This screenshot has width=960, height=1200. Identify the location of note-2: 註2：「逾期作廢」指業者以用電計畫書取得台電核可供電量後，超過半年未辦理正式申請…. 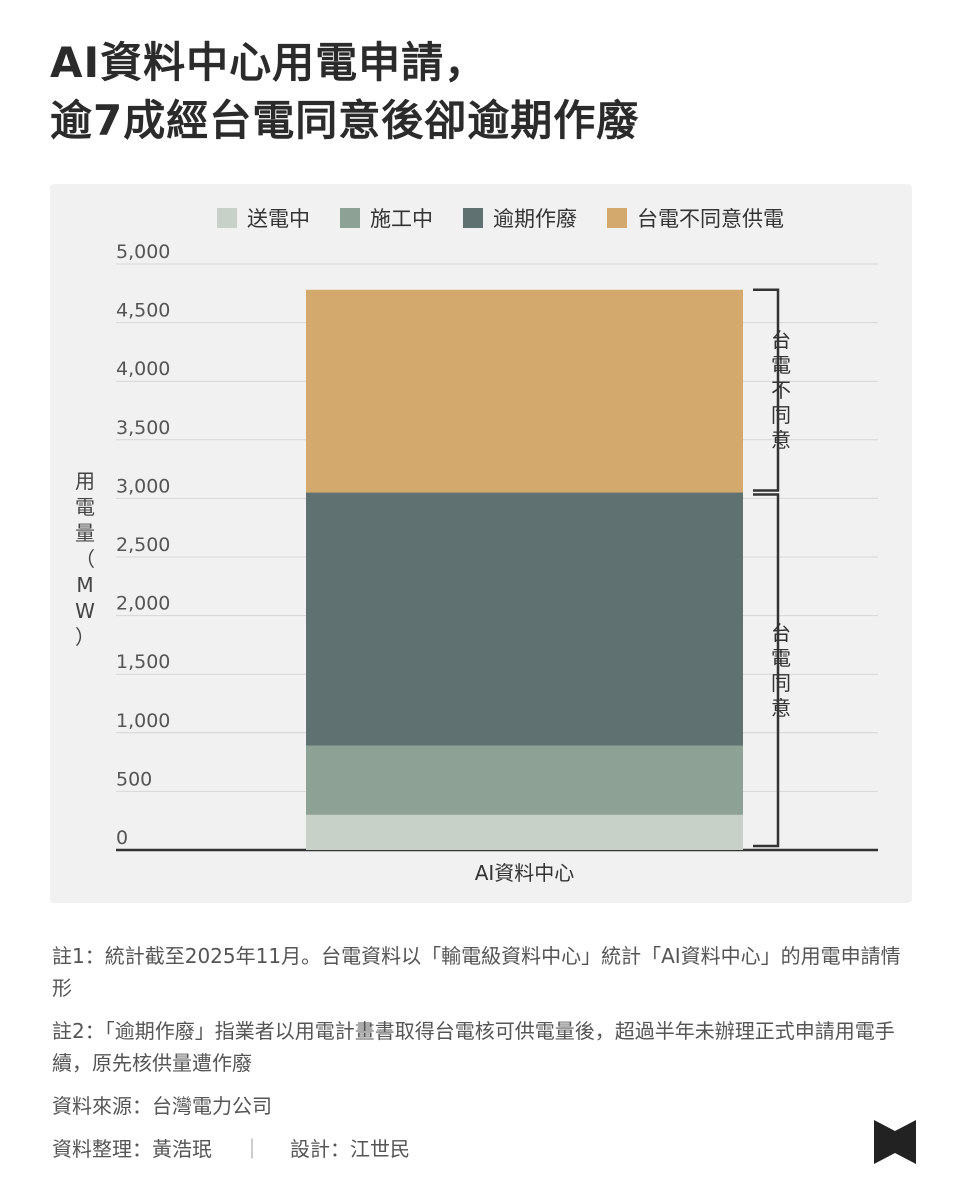
(473, 1047).